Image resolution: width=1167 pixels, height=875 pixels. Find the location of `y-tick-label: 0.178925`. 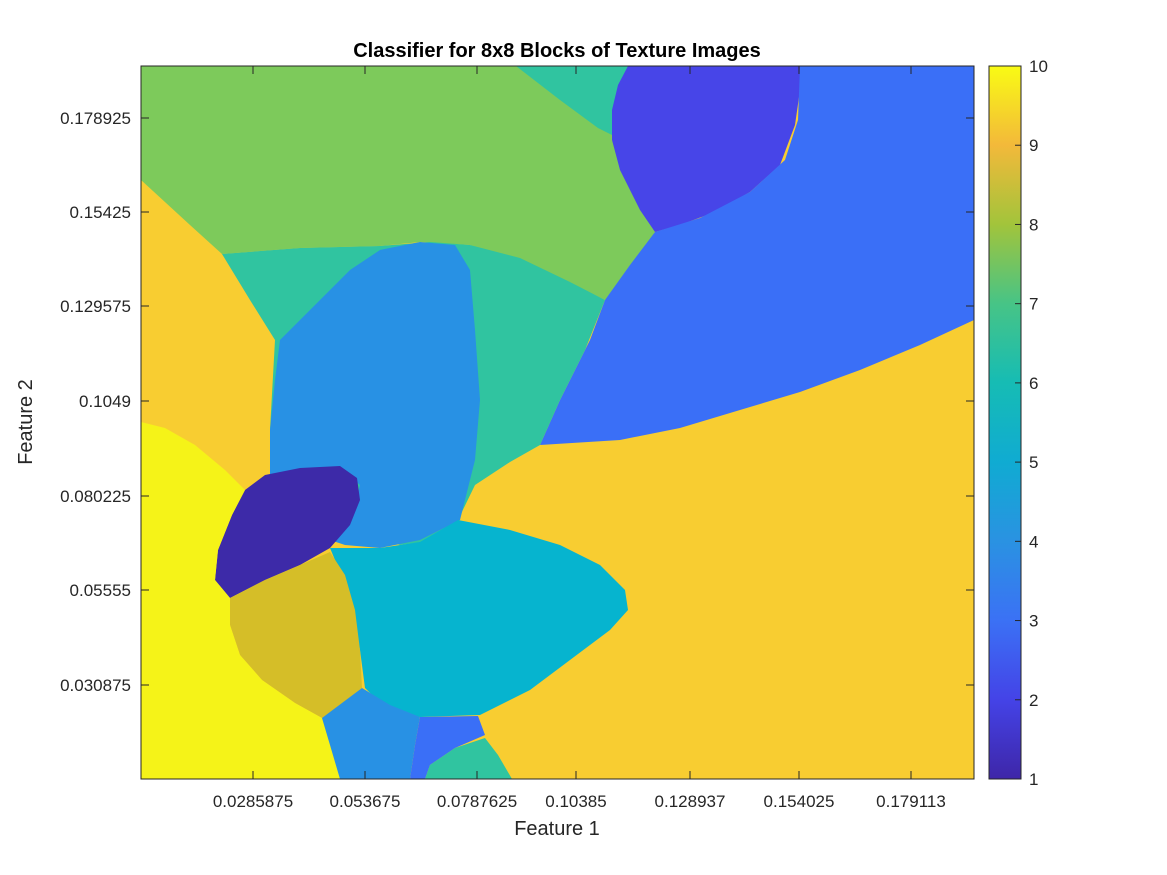

y-tick-label: 0.178925 is located at coordinates (95, 118).